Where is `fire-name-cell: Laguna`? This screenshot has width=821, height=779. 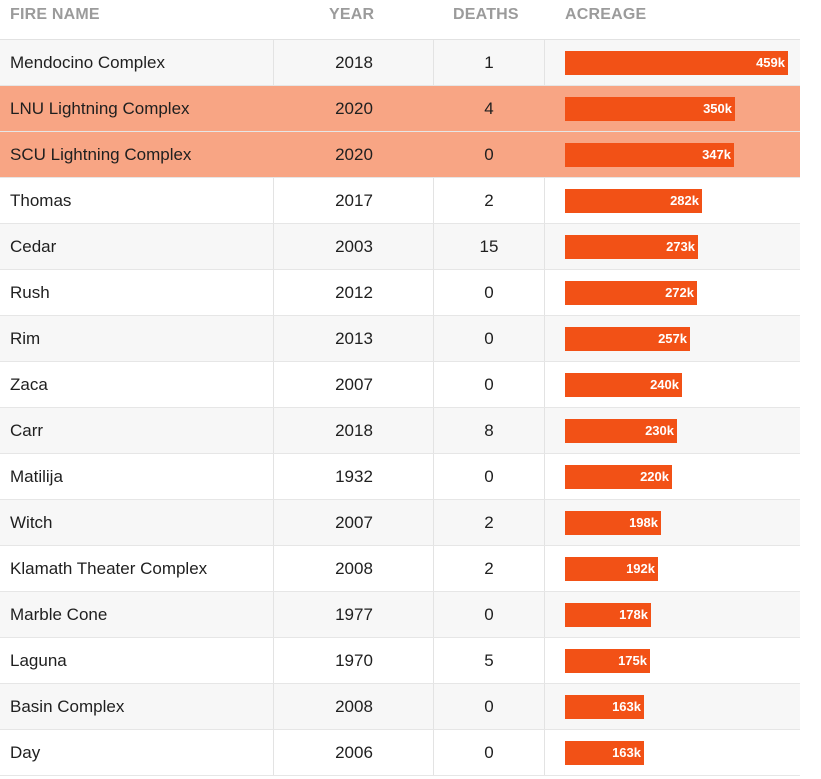
fire-name-cell: Laguna is located at coordinates (38, 660).